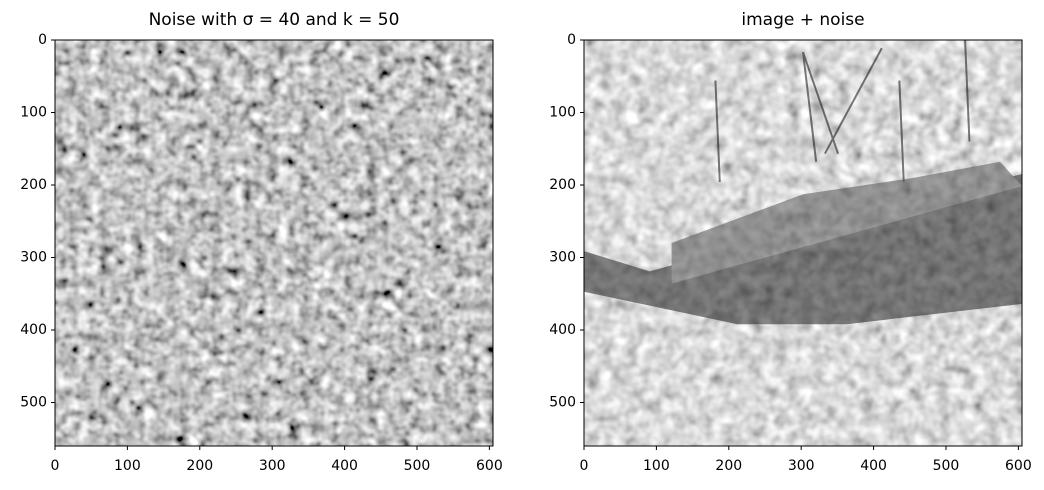 This screenshot has width=1044, height=490. Describe the element at coordinates (274, 20) in the screenshot. I see `chart-title: Noise with σ = 40 and k = 50` at that location.